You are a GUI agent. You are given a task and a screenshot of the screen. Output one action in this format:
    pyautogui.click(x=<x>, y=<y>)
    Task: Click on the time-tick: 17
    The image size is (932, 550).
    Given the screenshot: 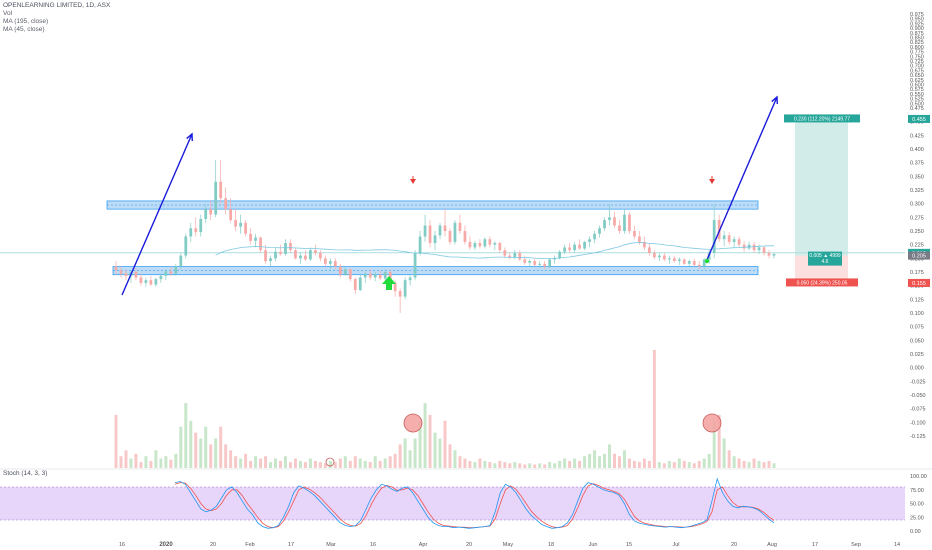 What is the action you would take?
    pyautogui.click(x=815, y=545)
    